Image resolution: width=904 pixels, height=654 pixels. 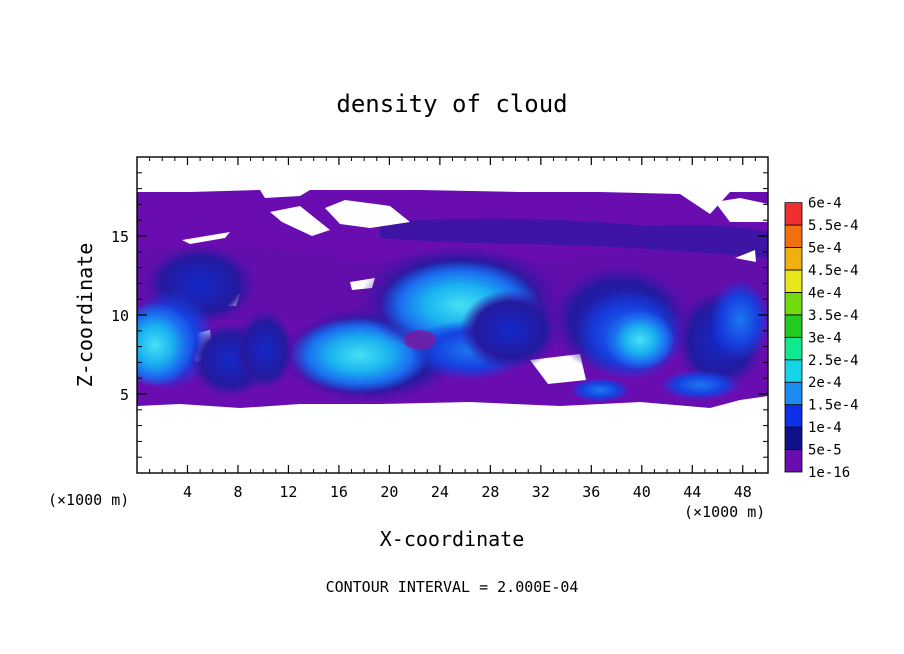 What do you see at coordinates (85, 315) in the screenshot?
I see `y-axis-label: Z-coordinate` at bounding box center [85, 315].